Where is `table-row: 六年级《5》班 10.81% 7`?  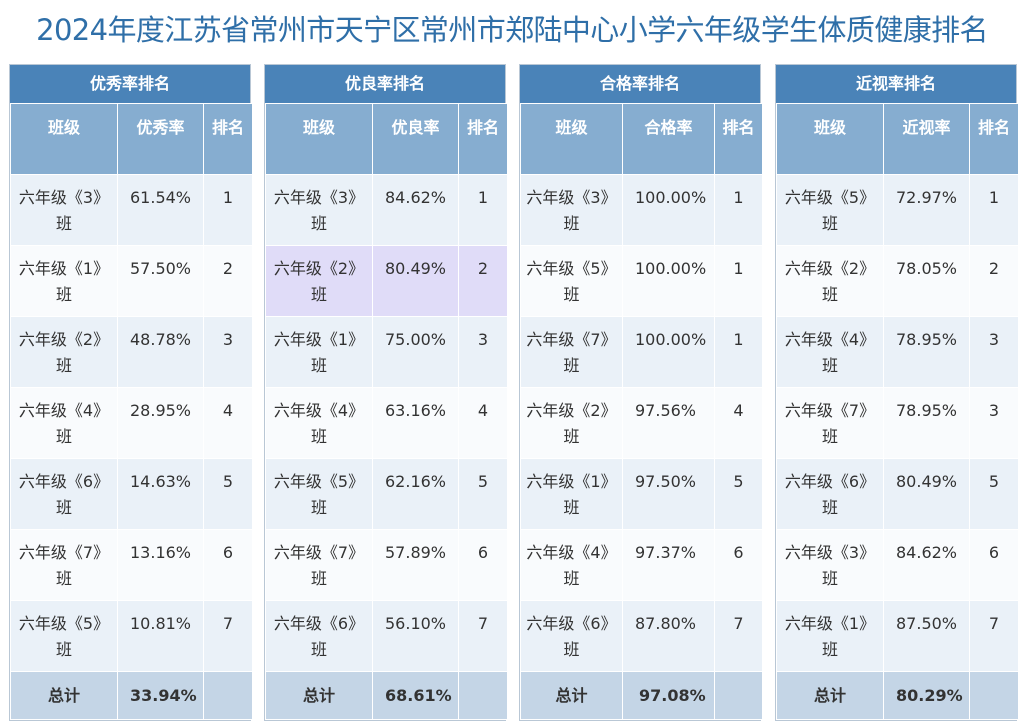
table-row: 六年级《5》班 10.81% 7 is located at coordinates (131, 636).